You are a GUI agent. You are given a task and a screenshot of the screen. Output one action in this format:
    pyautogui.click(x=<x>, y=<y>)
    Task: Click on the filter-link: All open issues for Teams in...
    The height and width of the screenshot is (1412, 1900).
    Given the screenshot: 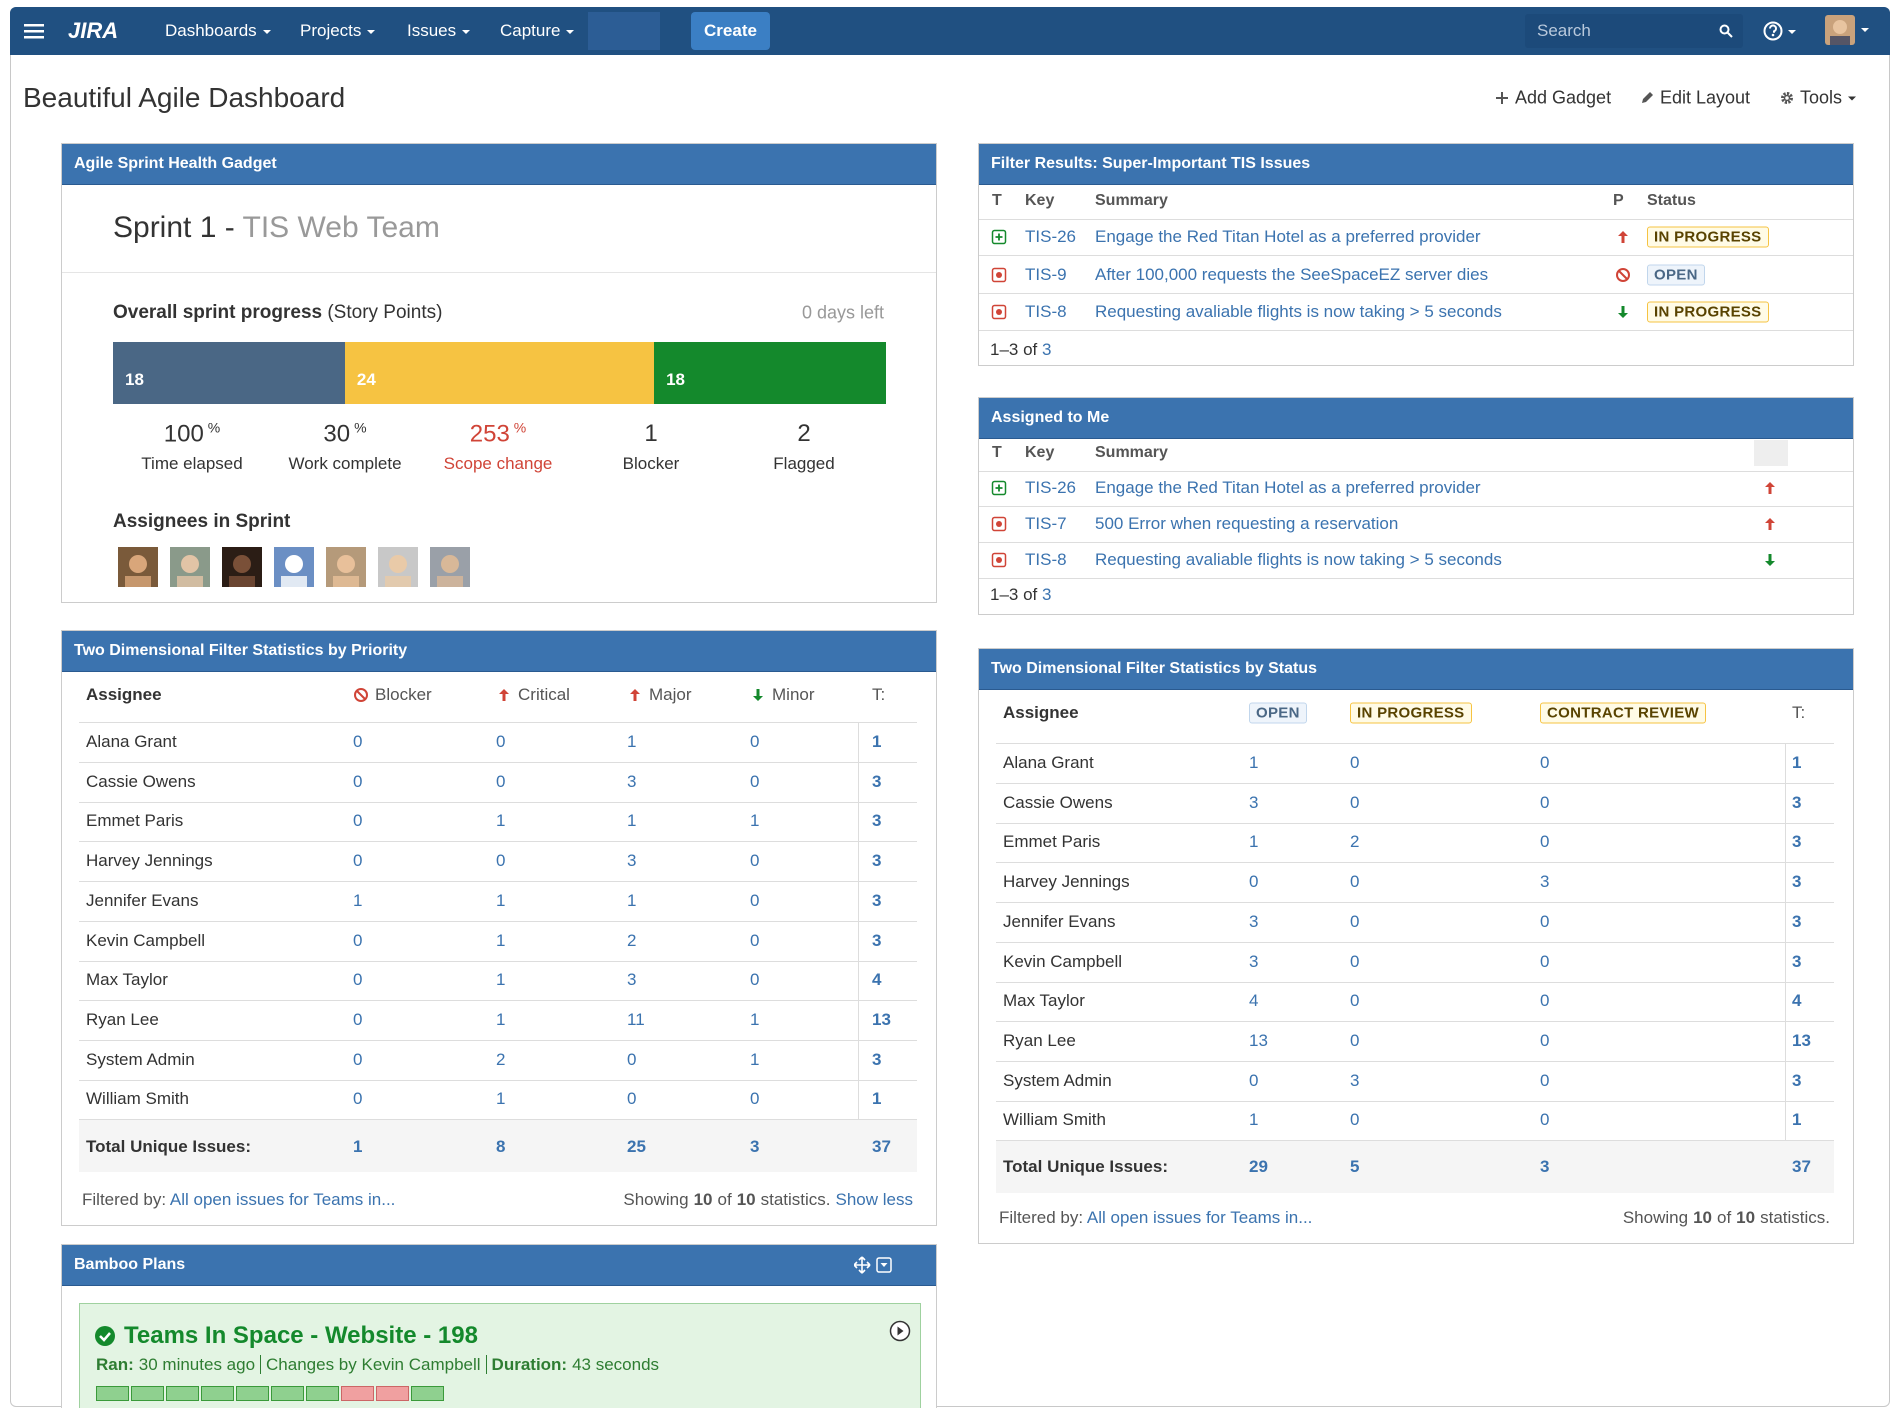 What is the action you would take?
    pyautogui.click(x=282, y=1199)
    